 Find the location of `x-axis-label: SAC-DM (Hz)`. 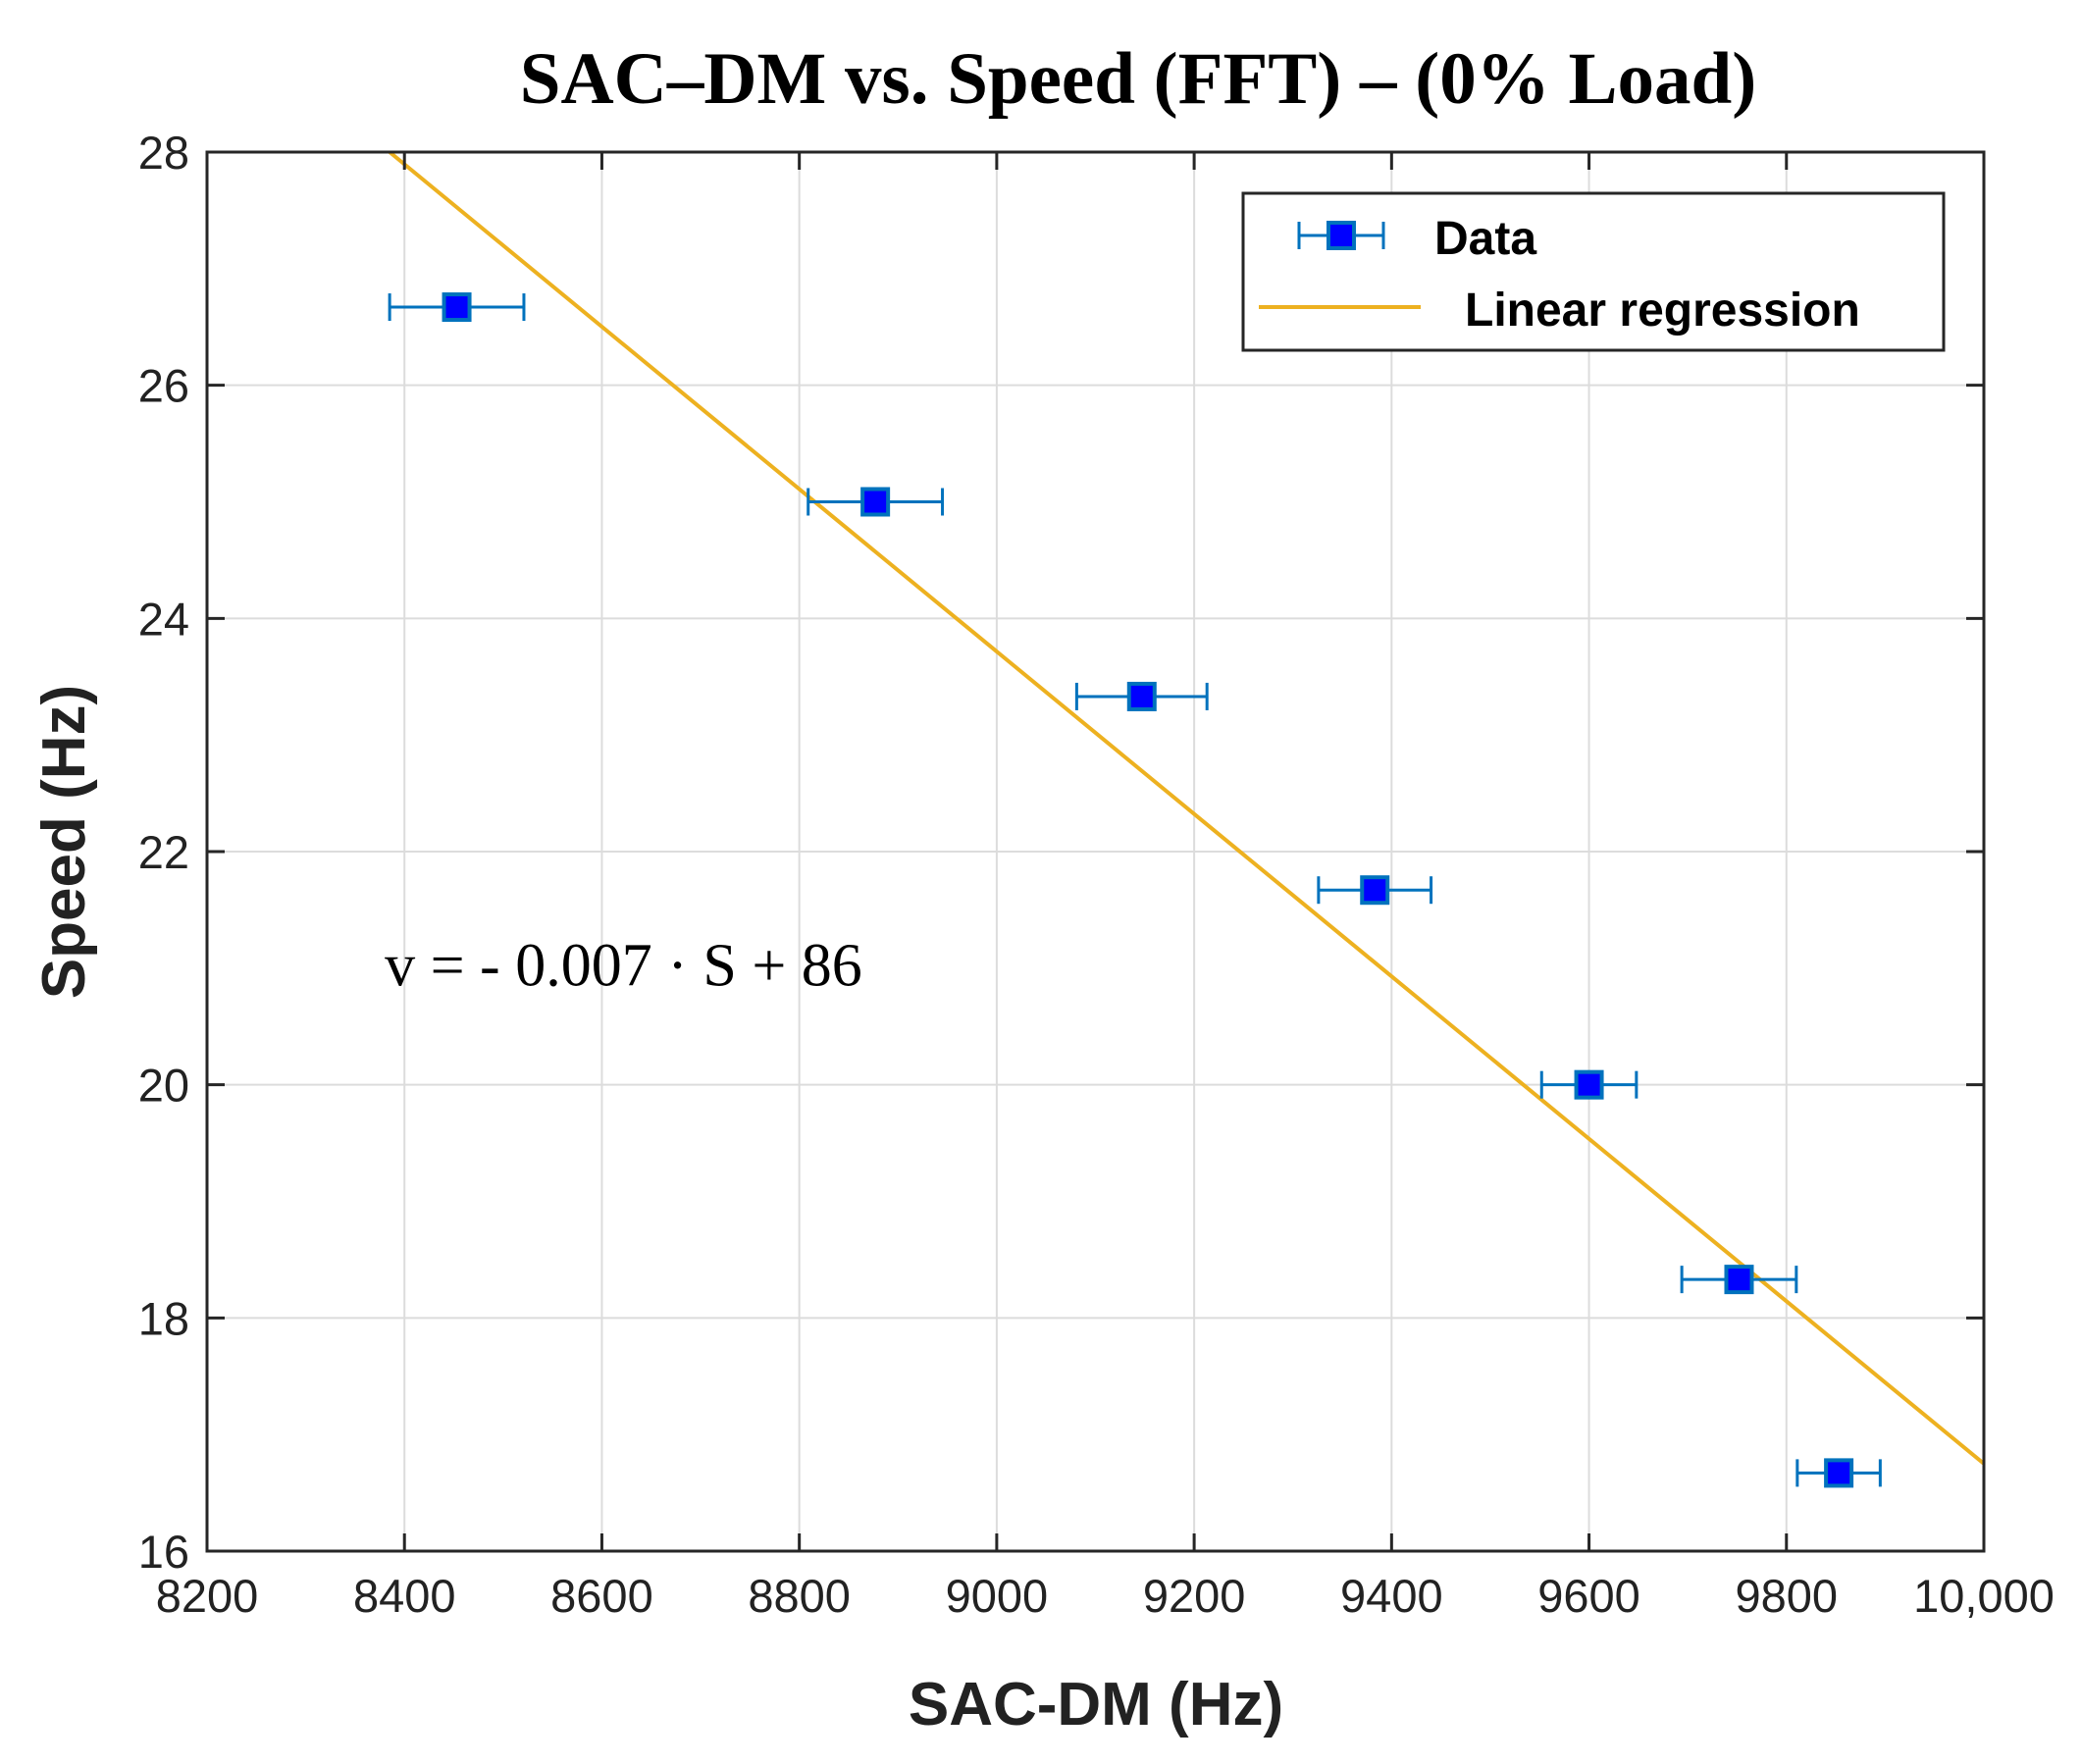

x-axis-label: SAC-DM (Hz) is located at coordinates (1096, 1704).